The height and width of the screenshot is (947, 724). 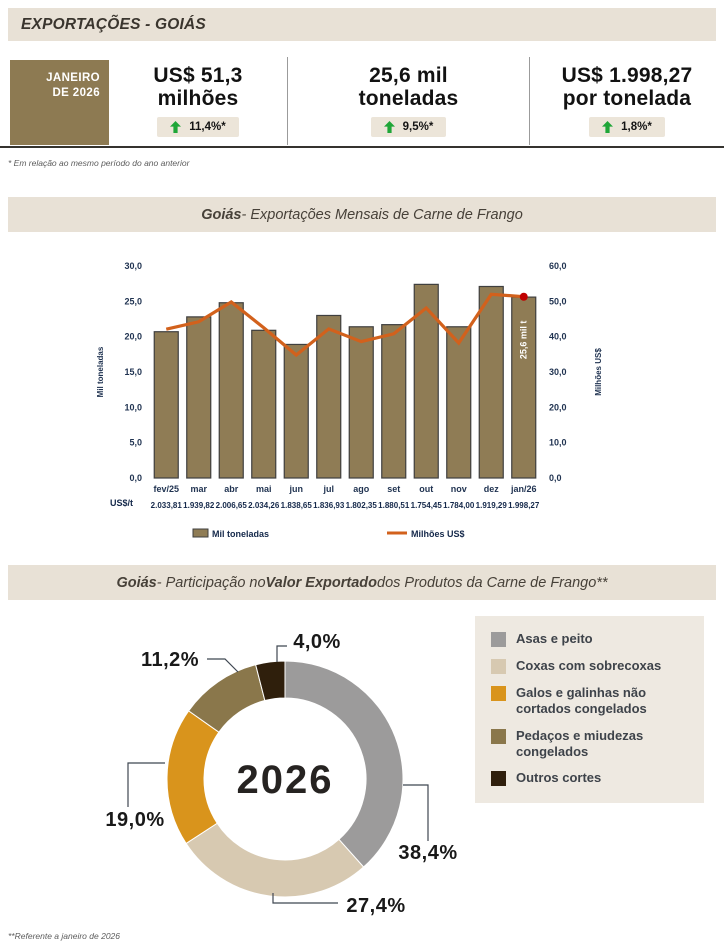 What do you see at coordinates (321, 582) in the screenshot?
I see `title-bold2: Valor Exportado` at bounding box center [321, 582].